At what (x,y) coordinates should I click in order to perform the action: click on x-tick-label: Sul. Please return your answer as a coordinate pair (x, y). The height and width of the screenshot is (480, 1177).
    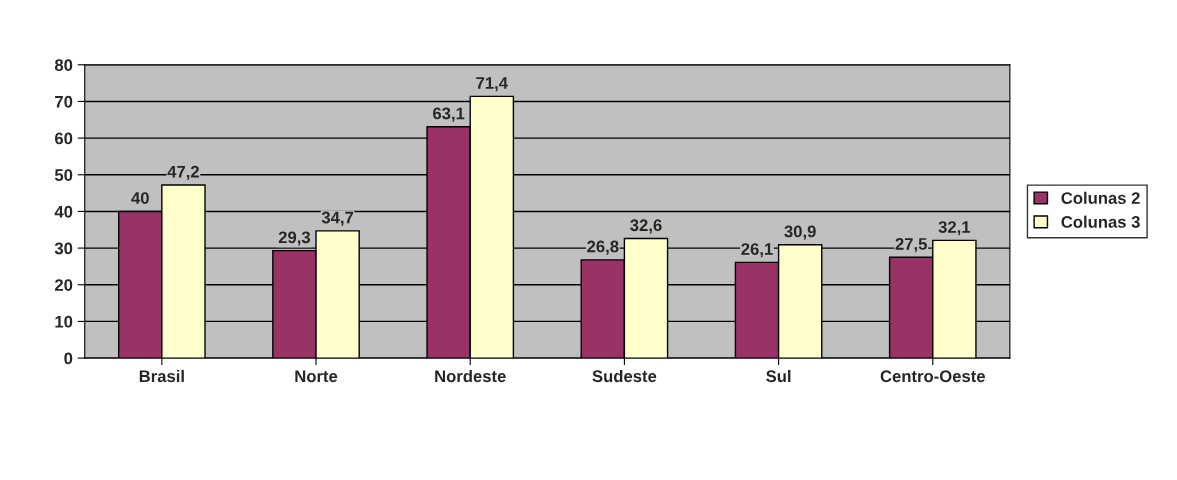
    Looking at the image, I should click on (778, 376).